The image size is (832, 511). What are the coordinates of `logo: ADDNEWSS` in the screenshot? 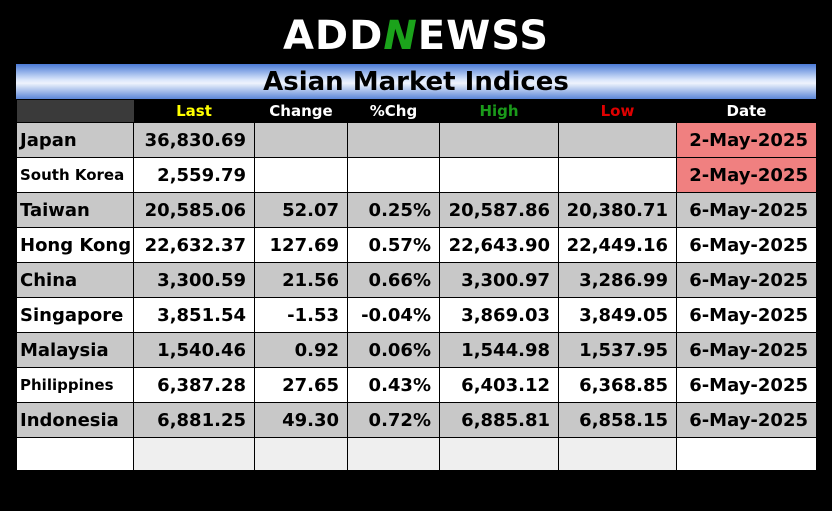 It's located at (416, 36).